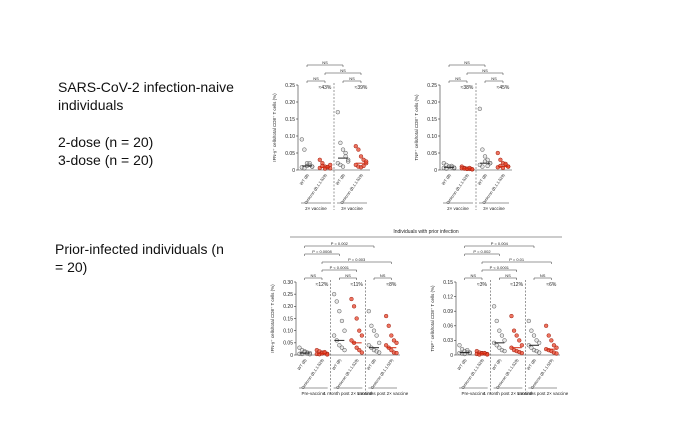 The width and height of the screenshot is (700, 423). What do you see at coordinates (432, 103) in the screenshot?
I see `y-tick-label: 0.20` at bounding box center [432, 103].